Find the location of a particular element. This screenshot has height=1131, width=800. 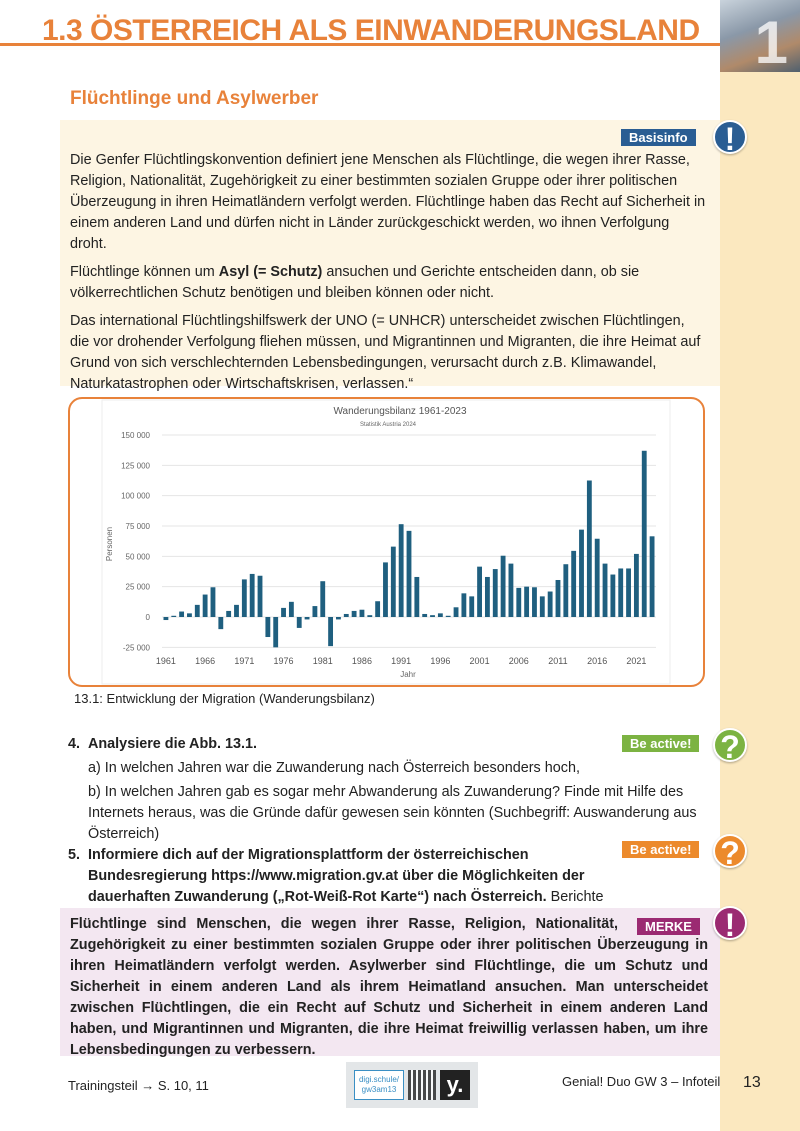

y-tick-label: 25 000 is located at coordinates (138, 587).